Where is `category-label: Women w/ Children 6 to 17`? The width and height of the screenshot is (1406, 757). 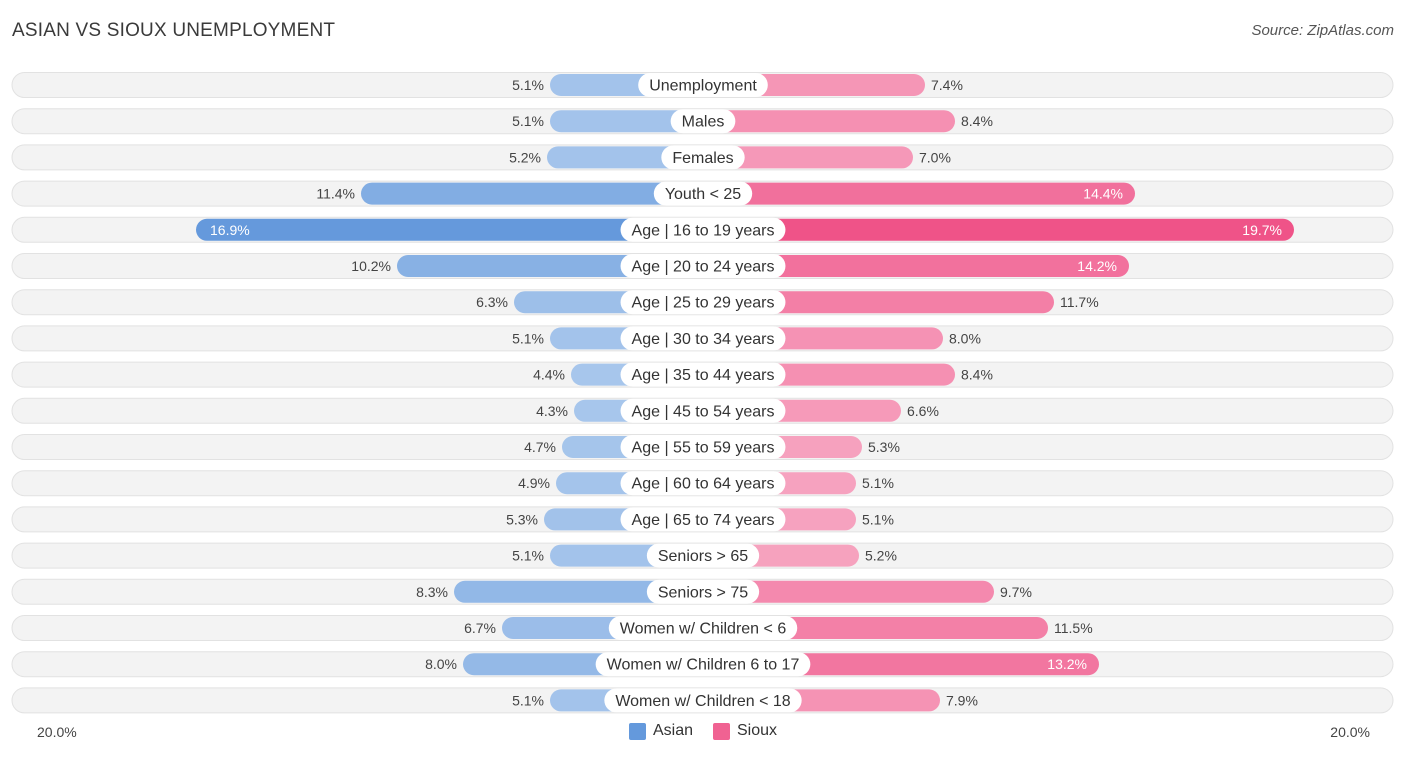 category-label: Women w/ Children 6 to 17 is located at coordinates (703, 665).